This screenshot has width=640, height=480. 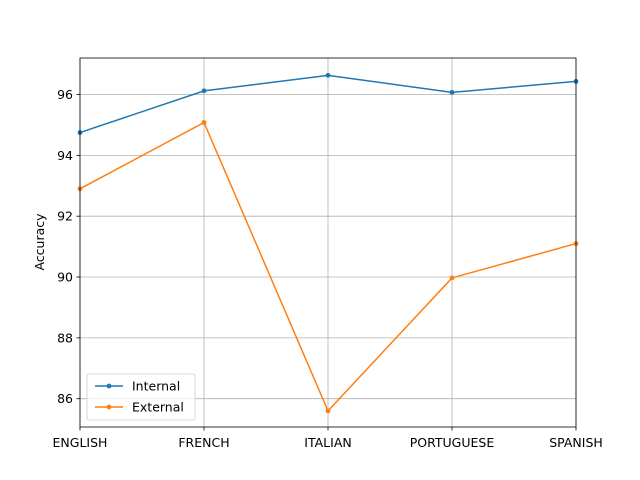 I want to click on y-tick-label: 96, so click(x=65, y=94).